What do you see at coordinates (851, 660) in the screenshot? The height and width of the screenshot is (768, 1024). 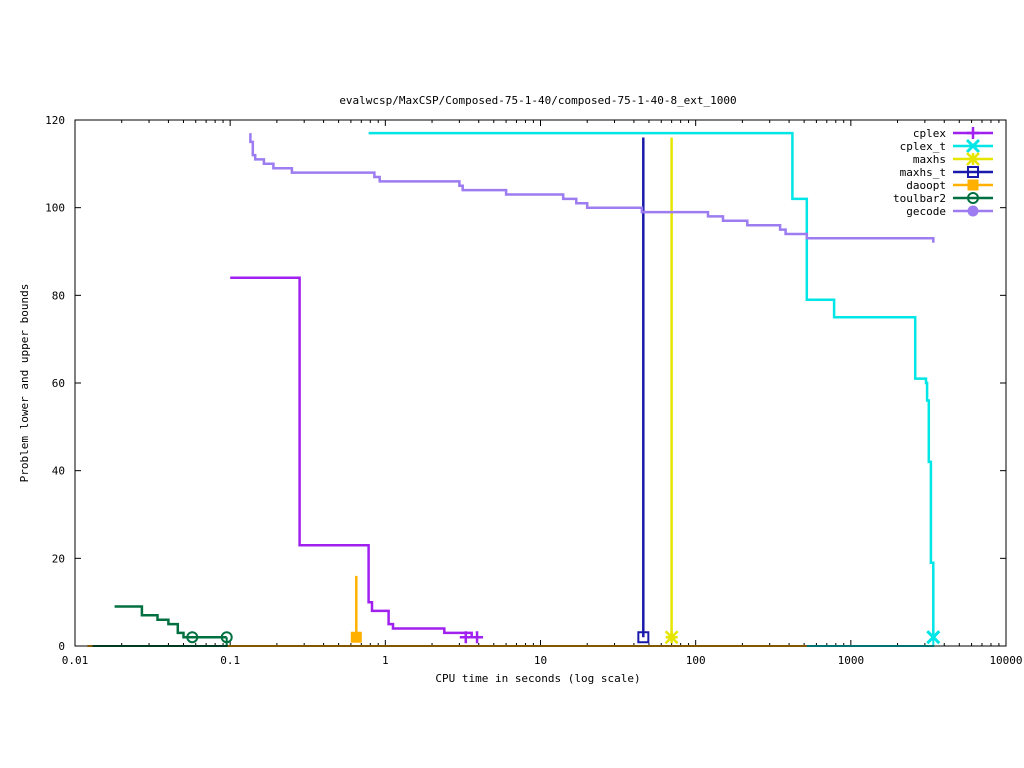 I see `x-tick-label: 1000` at bounding box center [851, 660].